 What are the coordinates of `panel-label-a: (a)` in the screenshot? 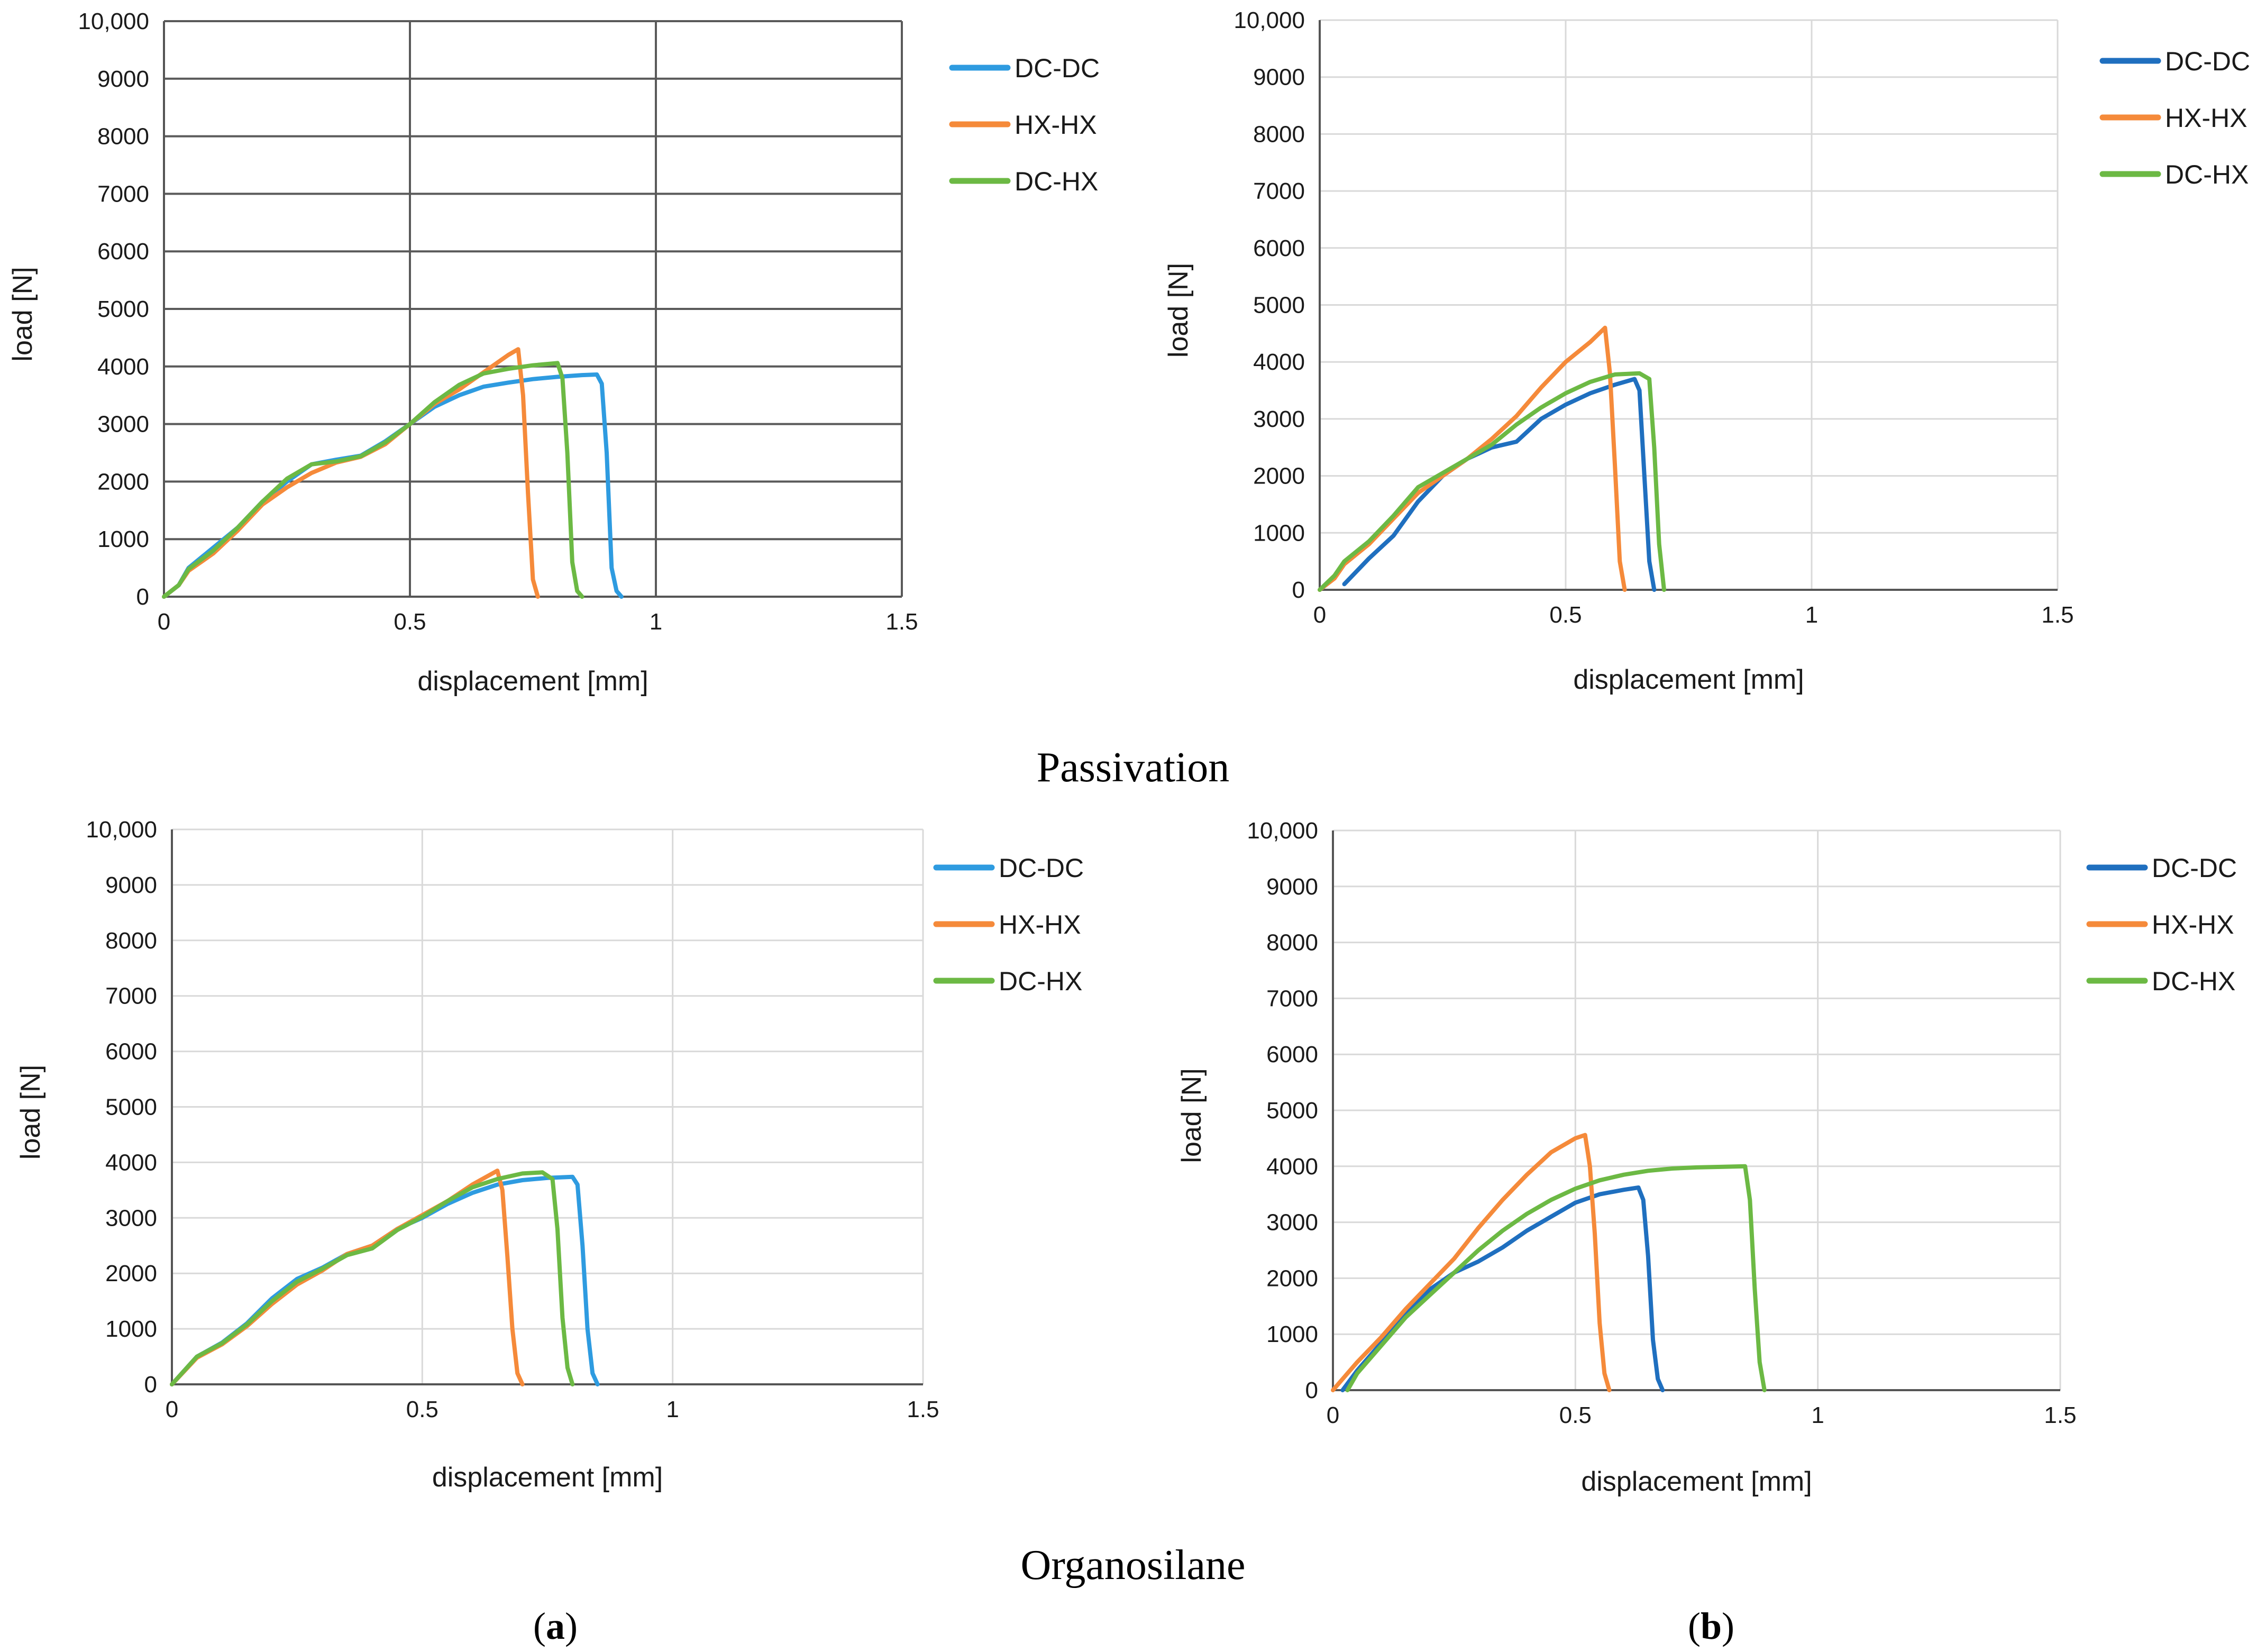 It's located at (555, 1626).